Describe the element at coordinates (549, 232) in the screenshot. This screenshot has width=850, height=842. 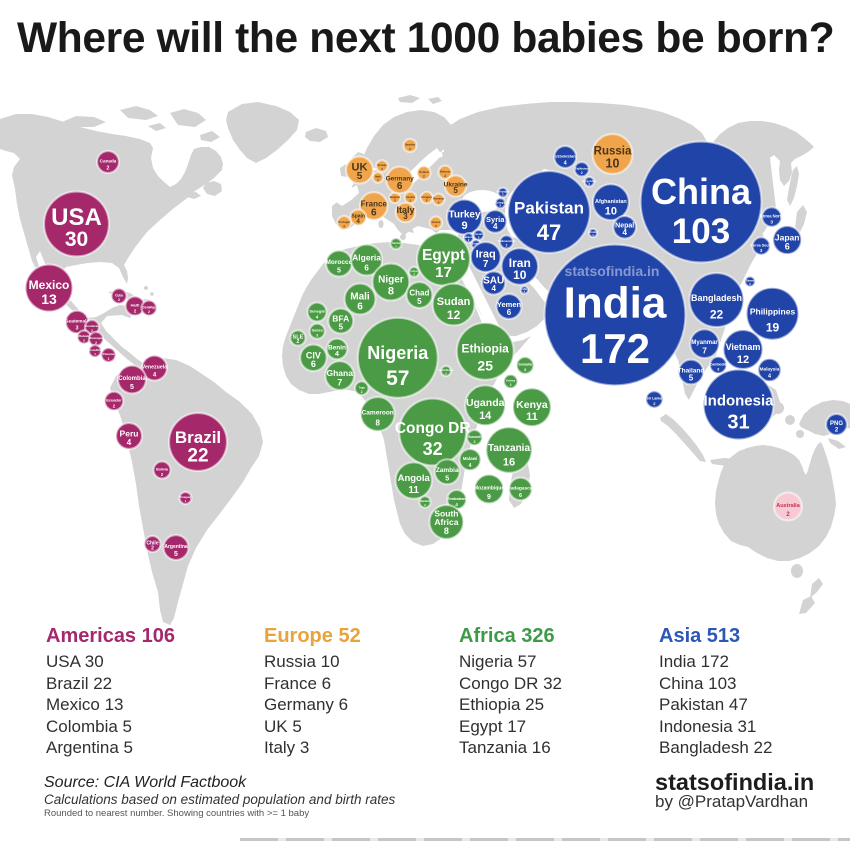
I see `svg-text: 47` at that location.